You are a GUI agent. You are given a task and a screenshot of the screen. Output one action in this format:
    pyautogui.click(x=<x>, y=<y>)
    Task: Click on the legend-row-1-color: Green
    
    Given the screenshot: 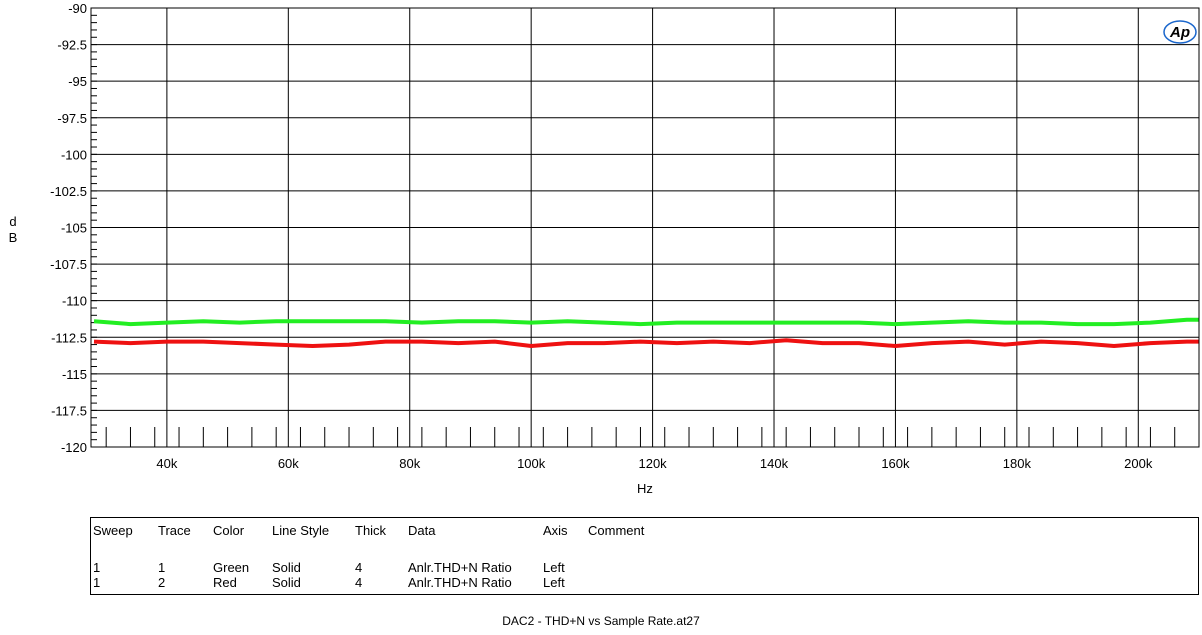 What is the action you would take?
    pyautogui.click(x=231, y=567)
    